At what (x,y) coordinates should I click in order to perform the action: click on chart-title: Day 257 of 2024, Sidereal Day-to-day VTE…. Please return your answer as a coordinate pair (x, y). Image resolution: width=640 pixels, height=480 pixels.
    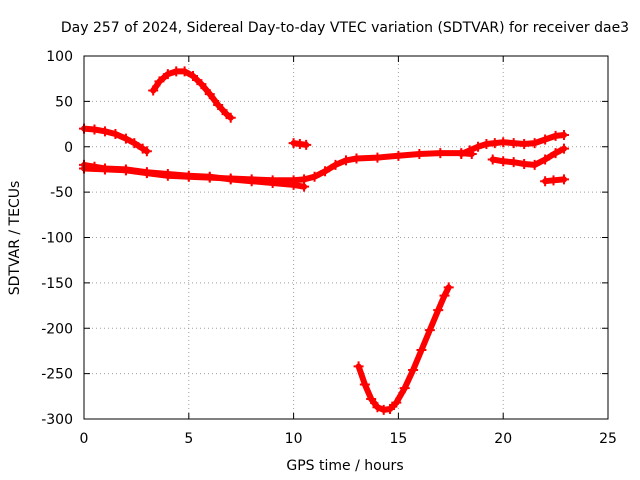
    Looking at the image, I should click on (345, 28).